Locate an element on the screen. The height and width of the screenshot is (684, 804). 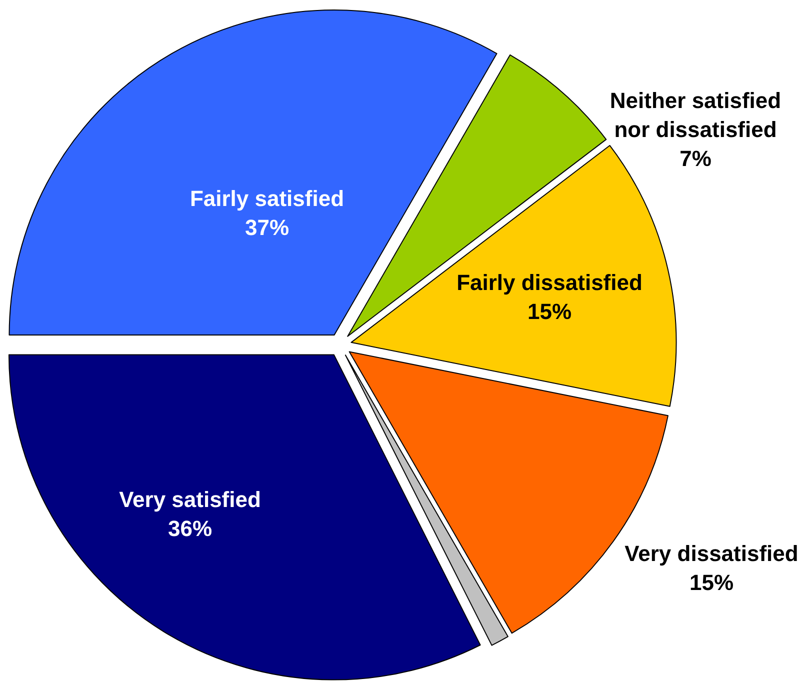
slice-label: Neither satisfied nor dissatisfied is located at coordinates (696, 115).